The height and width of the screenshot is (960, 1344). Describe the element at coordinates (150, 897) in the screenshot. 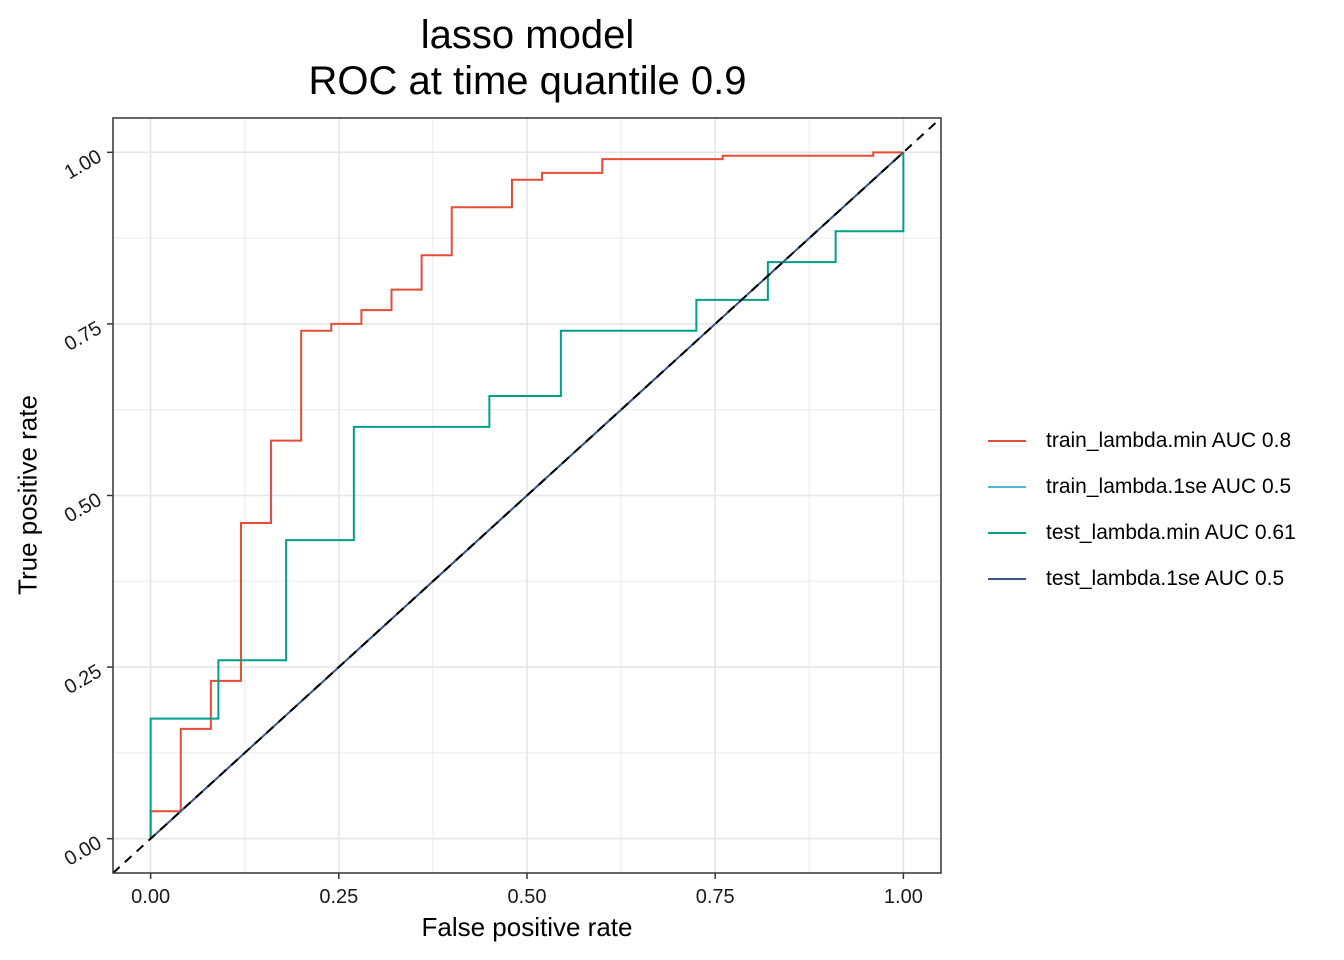

I see `x-tick-label: 0.00` at that location.